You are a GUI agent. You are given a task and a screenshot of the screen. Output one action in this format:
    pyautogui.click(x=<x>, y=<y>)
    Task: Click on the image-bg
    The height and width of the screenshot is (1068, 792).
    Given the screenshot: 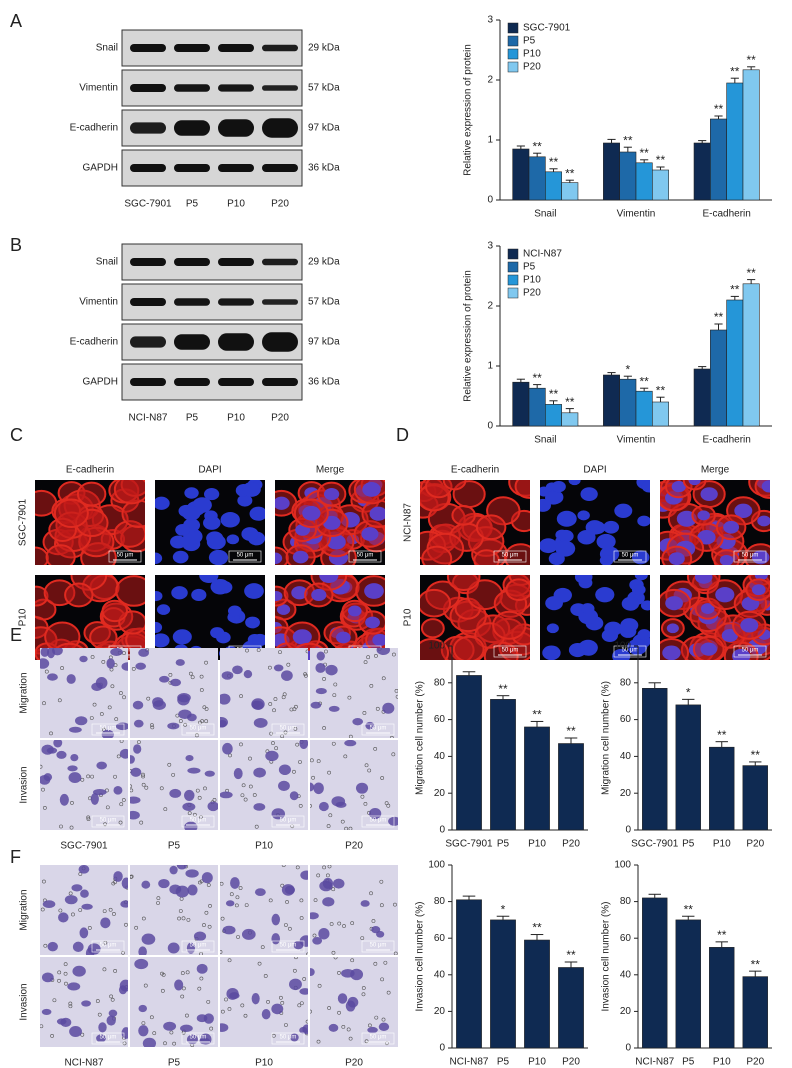 What is the action you would take?
    pyautogui.click(x=264, y=1002)
    